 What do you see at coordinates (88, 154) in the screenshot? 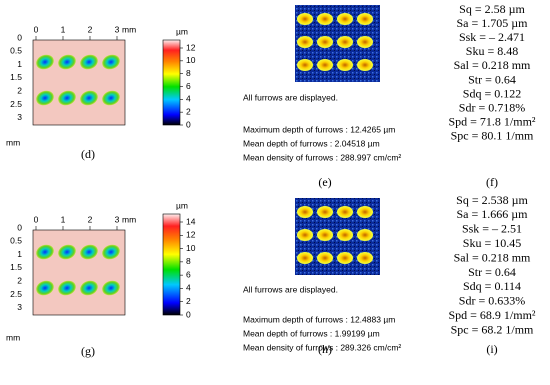
I see `panel-label: (d)` at bounding box center [88, 154].